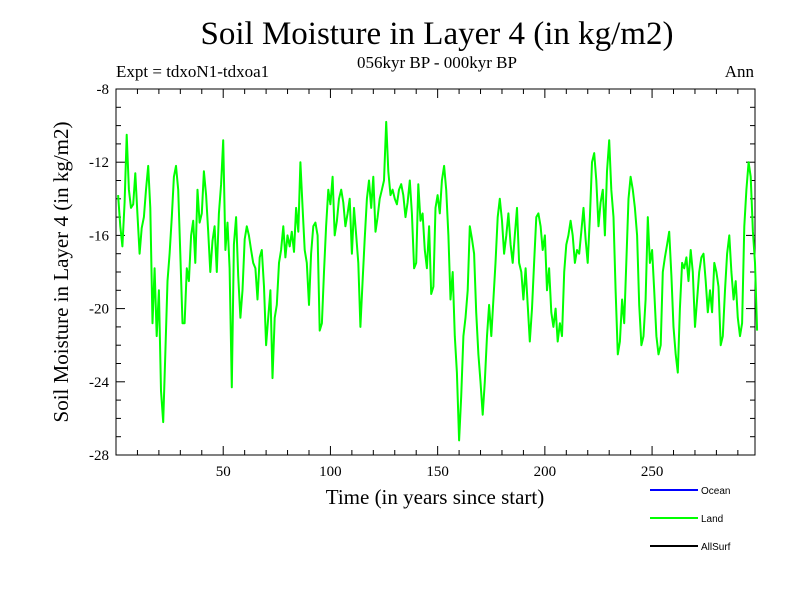 The image size is (800, 600). Describe the element at coordinates (712, 519) in the screenshot. I see `legend-label-land: Land` at that location.